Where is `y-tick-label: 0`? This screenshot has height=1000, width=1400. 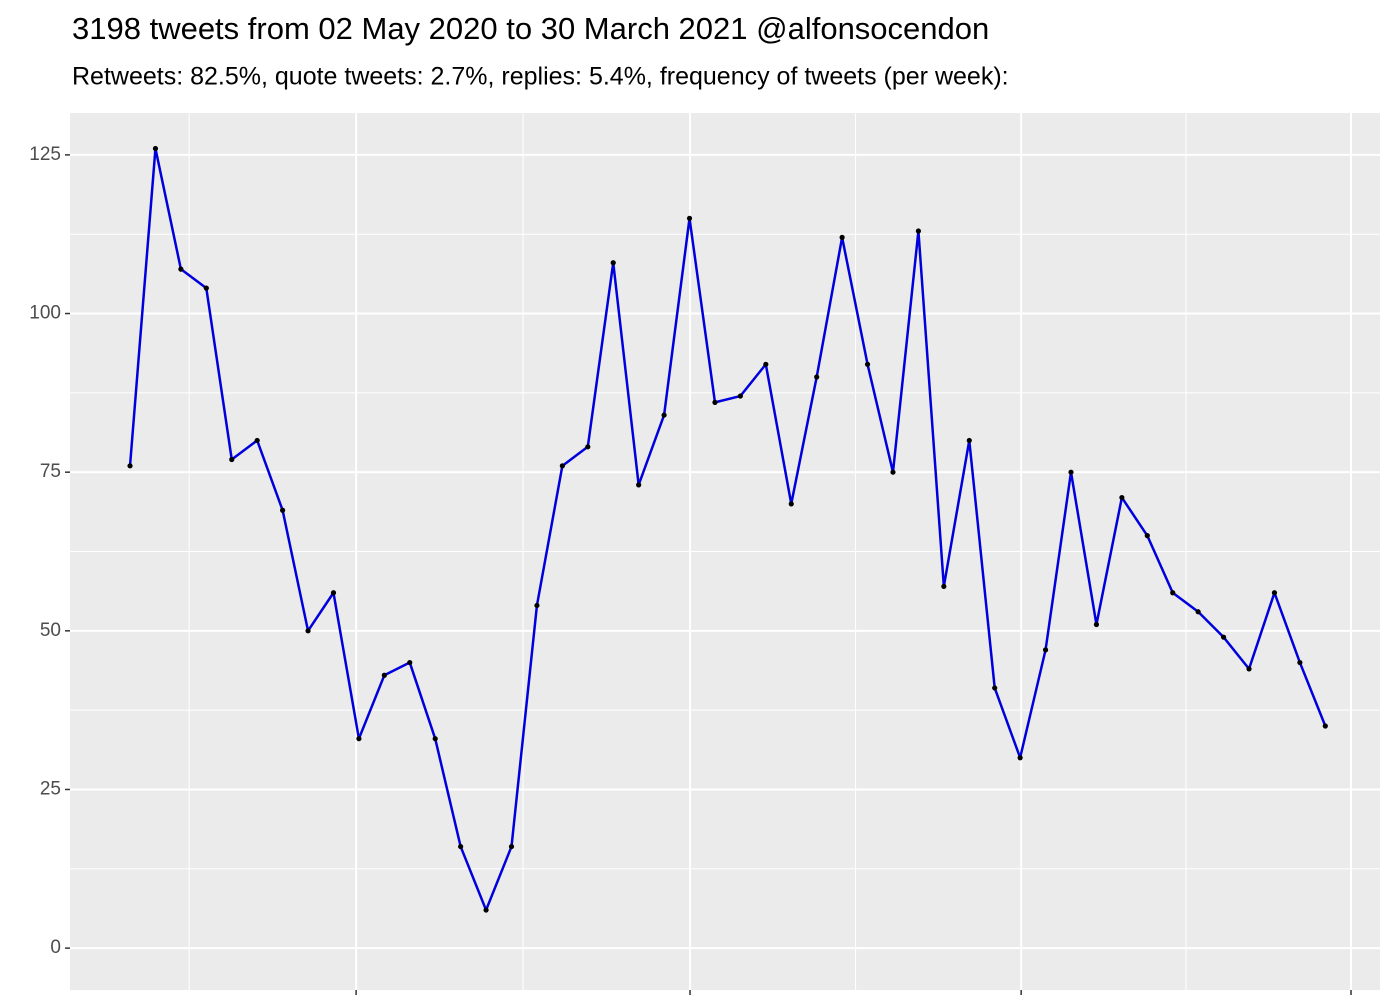
y-tick-label: 0 is located at coordinates (55, 947).